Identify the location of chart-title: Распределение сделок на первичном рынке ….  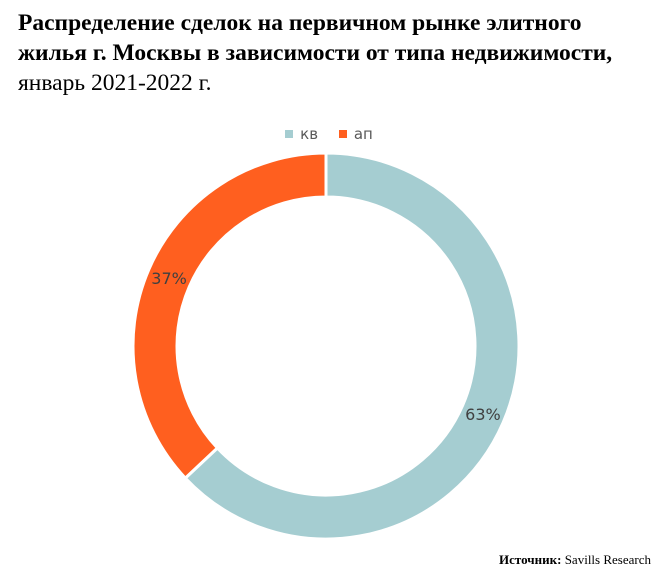
(333, 53).